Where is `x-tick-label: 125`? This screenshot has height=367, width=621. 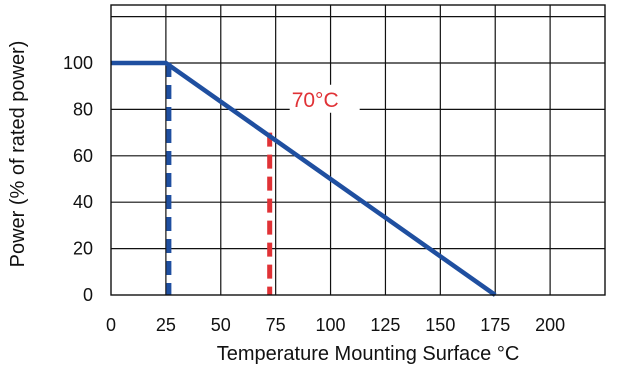 x-tick-label: 125 is located at coordinates (385, 325).